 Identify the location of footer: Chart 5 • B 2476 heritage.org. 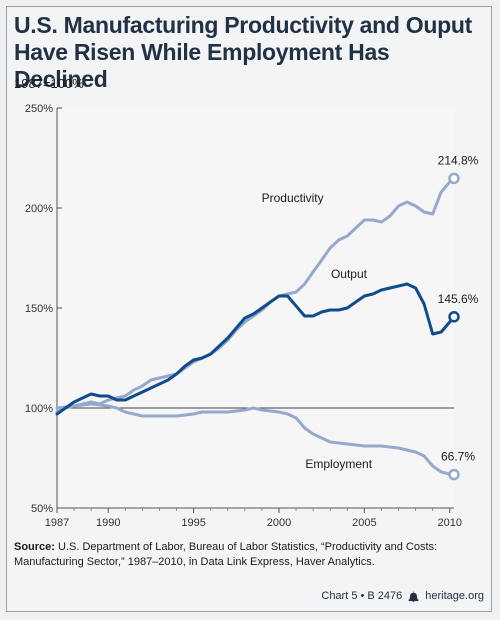
(402, 596).